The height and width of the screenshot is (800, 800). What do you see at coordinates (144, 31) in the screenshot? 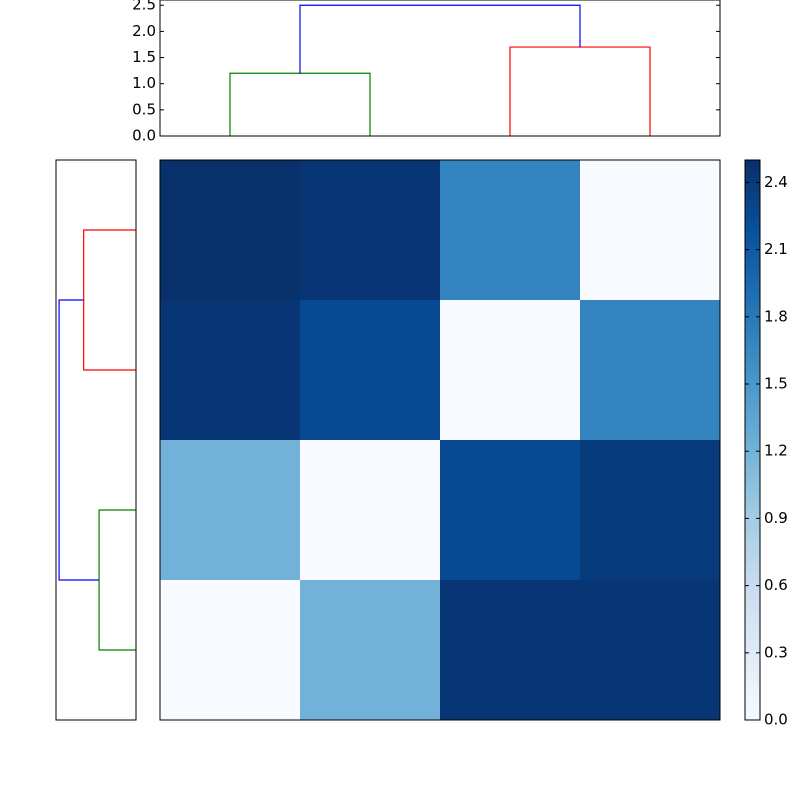
I see `y-tick-label: 2.0` at bounding box center [144, 31].